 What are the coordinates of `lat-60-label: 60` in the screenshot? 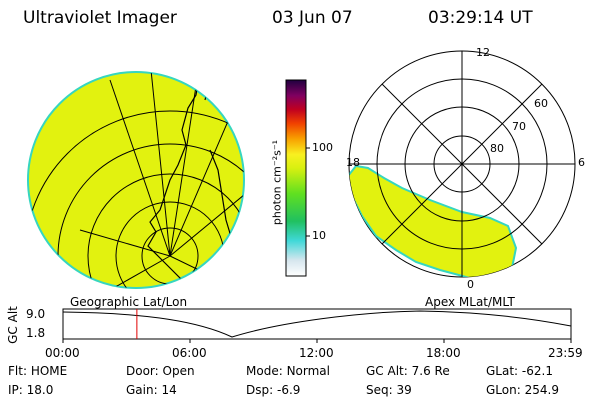 It's located at (541, 103).